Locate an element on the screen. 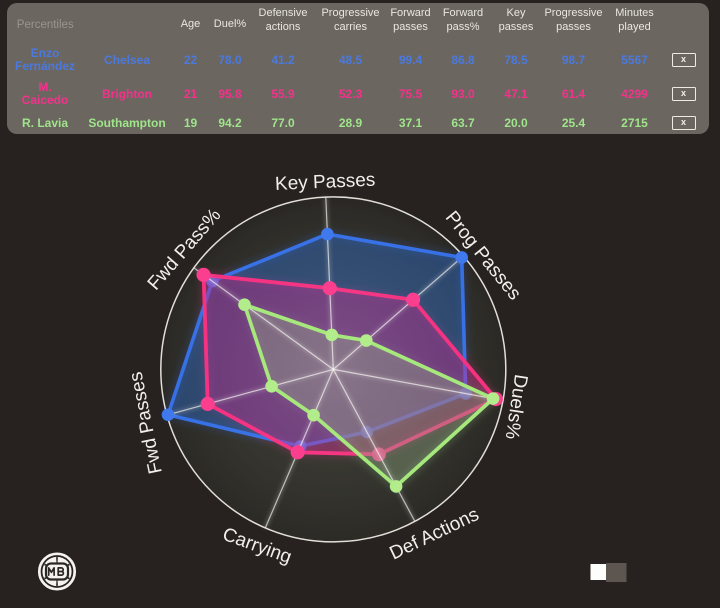 The image size is (720, 608). svg-text: Key Passes is located at coordinates (325, 182).